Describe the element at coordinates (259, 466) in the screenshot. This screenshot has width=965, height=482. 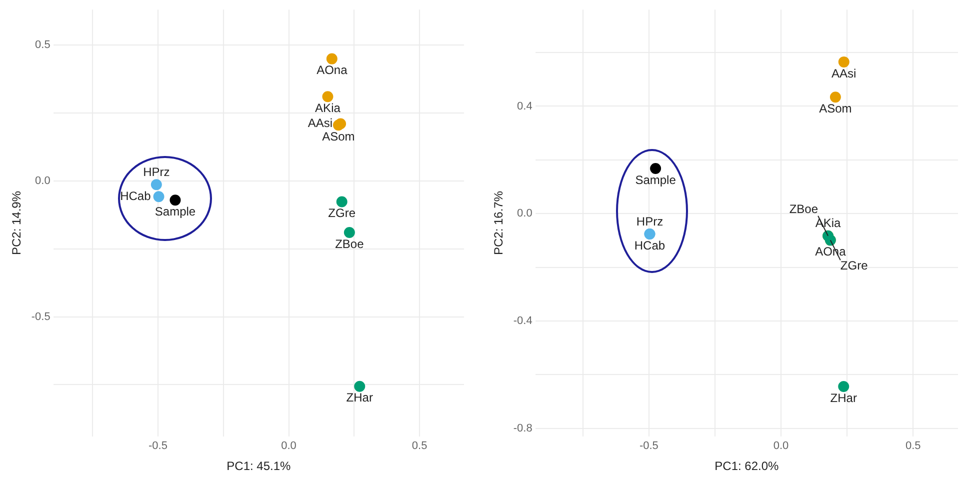
I see `x-axis-title: PC1: 45.1%` at that location.